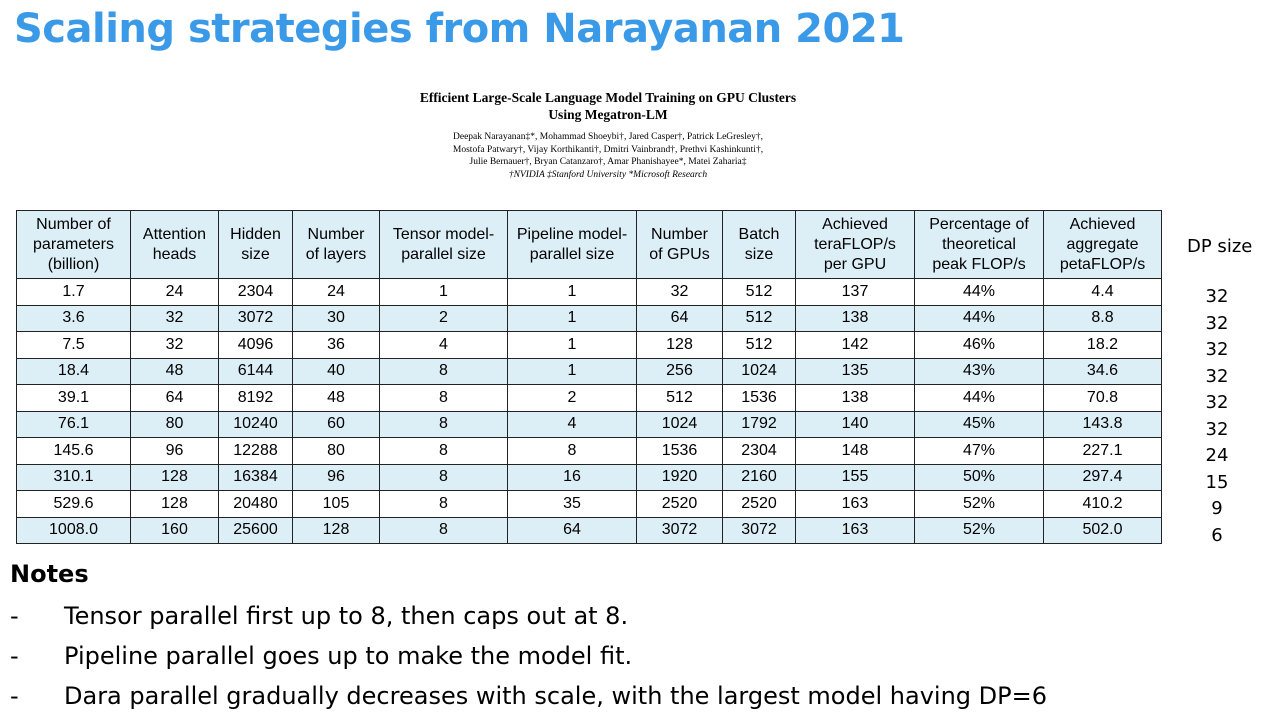 The height and width of the screenshot is (724, 1269). Describe the element at coordinates (255, 504) in the screenshot. I see `table-cell: 20480` at that location.